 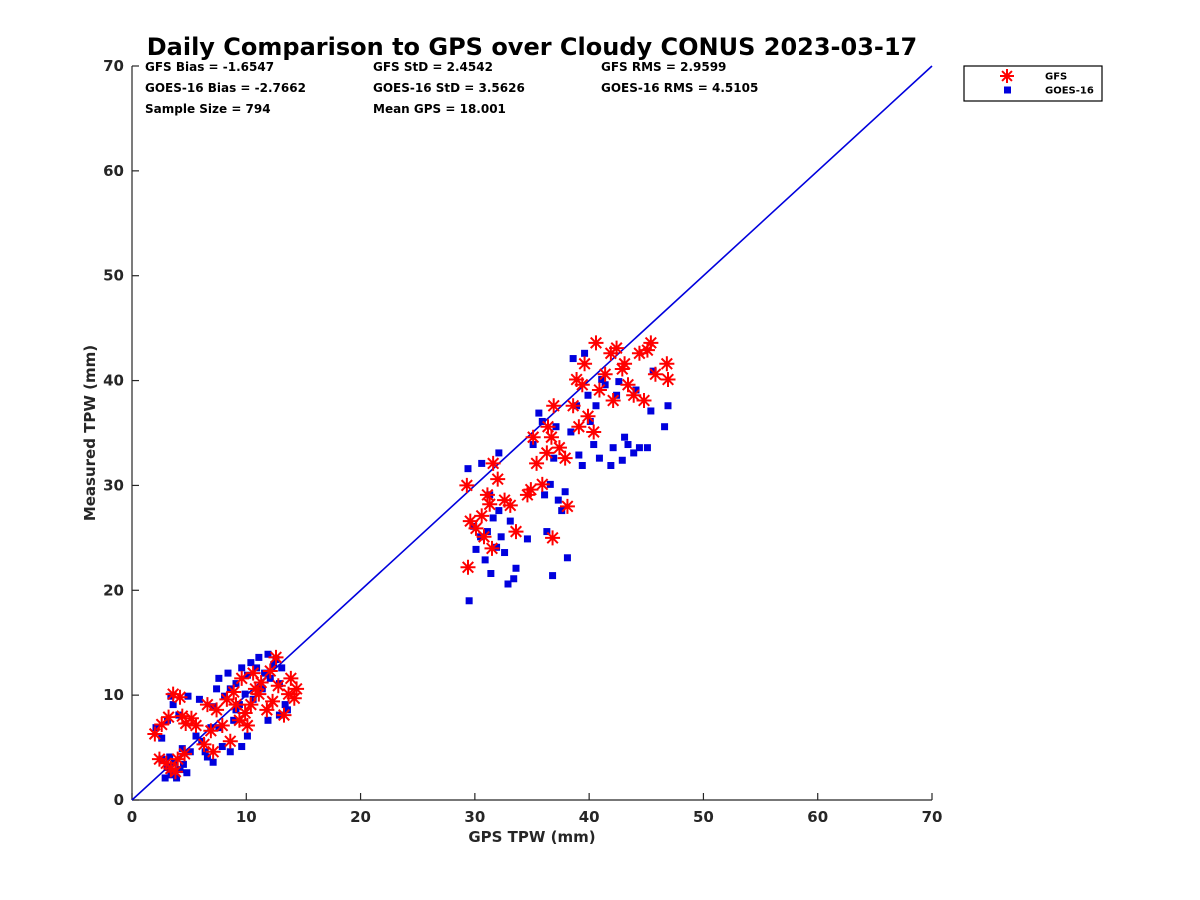 What do you see at coordinates (531, 837) in the screenshot?
I see `x-axis-label: GPS TPW (mm)` at bounding box center [531, 837].